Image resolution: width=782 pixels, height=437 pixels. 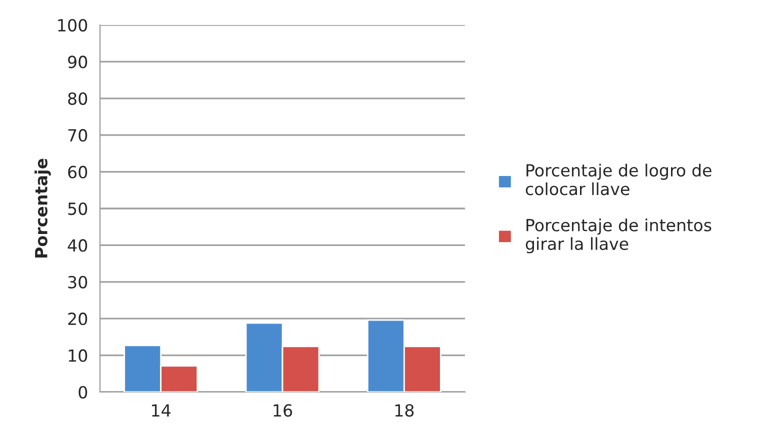 What do you see at coordinates (83, 392) in the screenshot?
I see `y-tick-label: 0` at bounding box center [83, 392].